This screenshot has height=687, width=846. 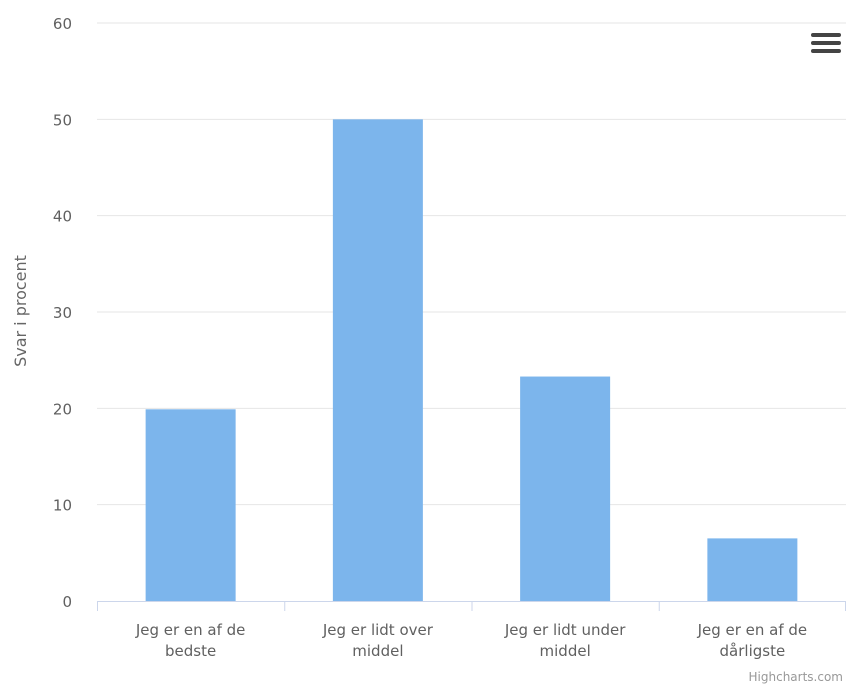 I want to click on y-tick-label: 30, so click(x=62, y=313).